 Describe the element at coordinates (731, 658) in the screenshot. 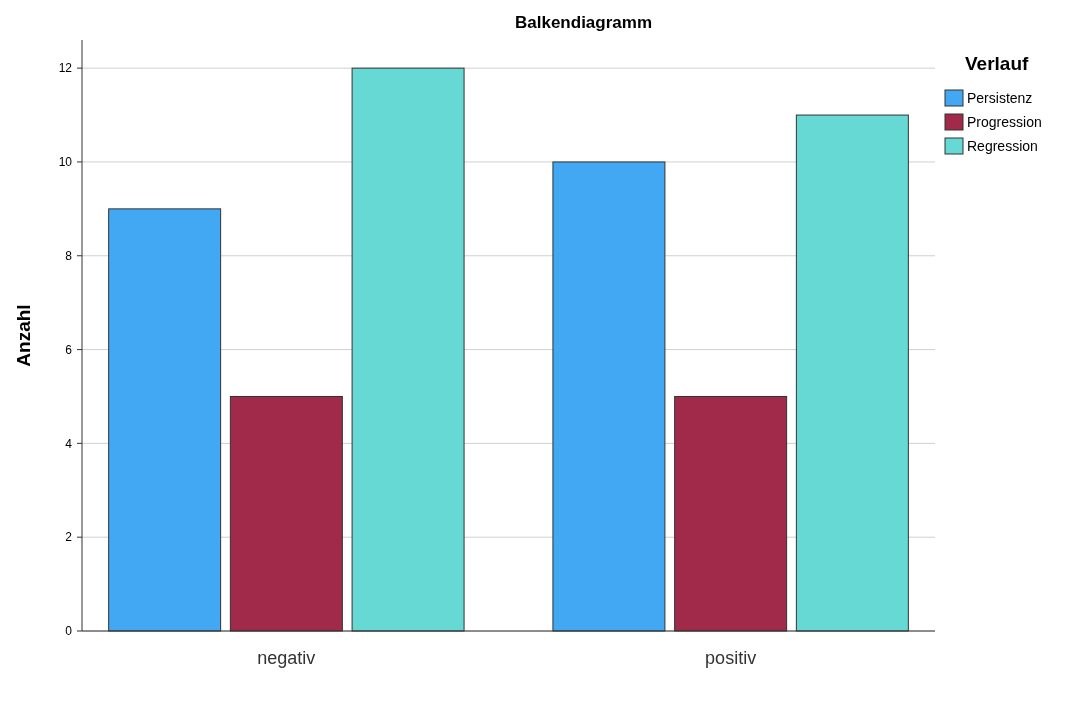

I see `x-tick-label: positiv` at that location.